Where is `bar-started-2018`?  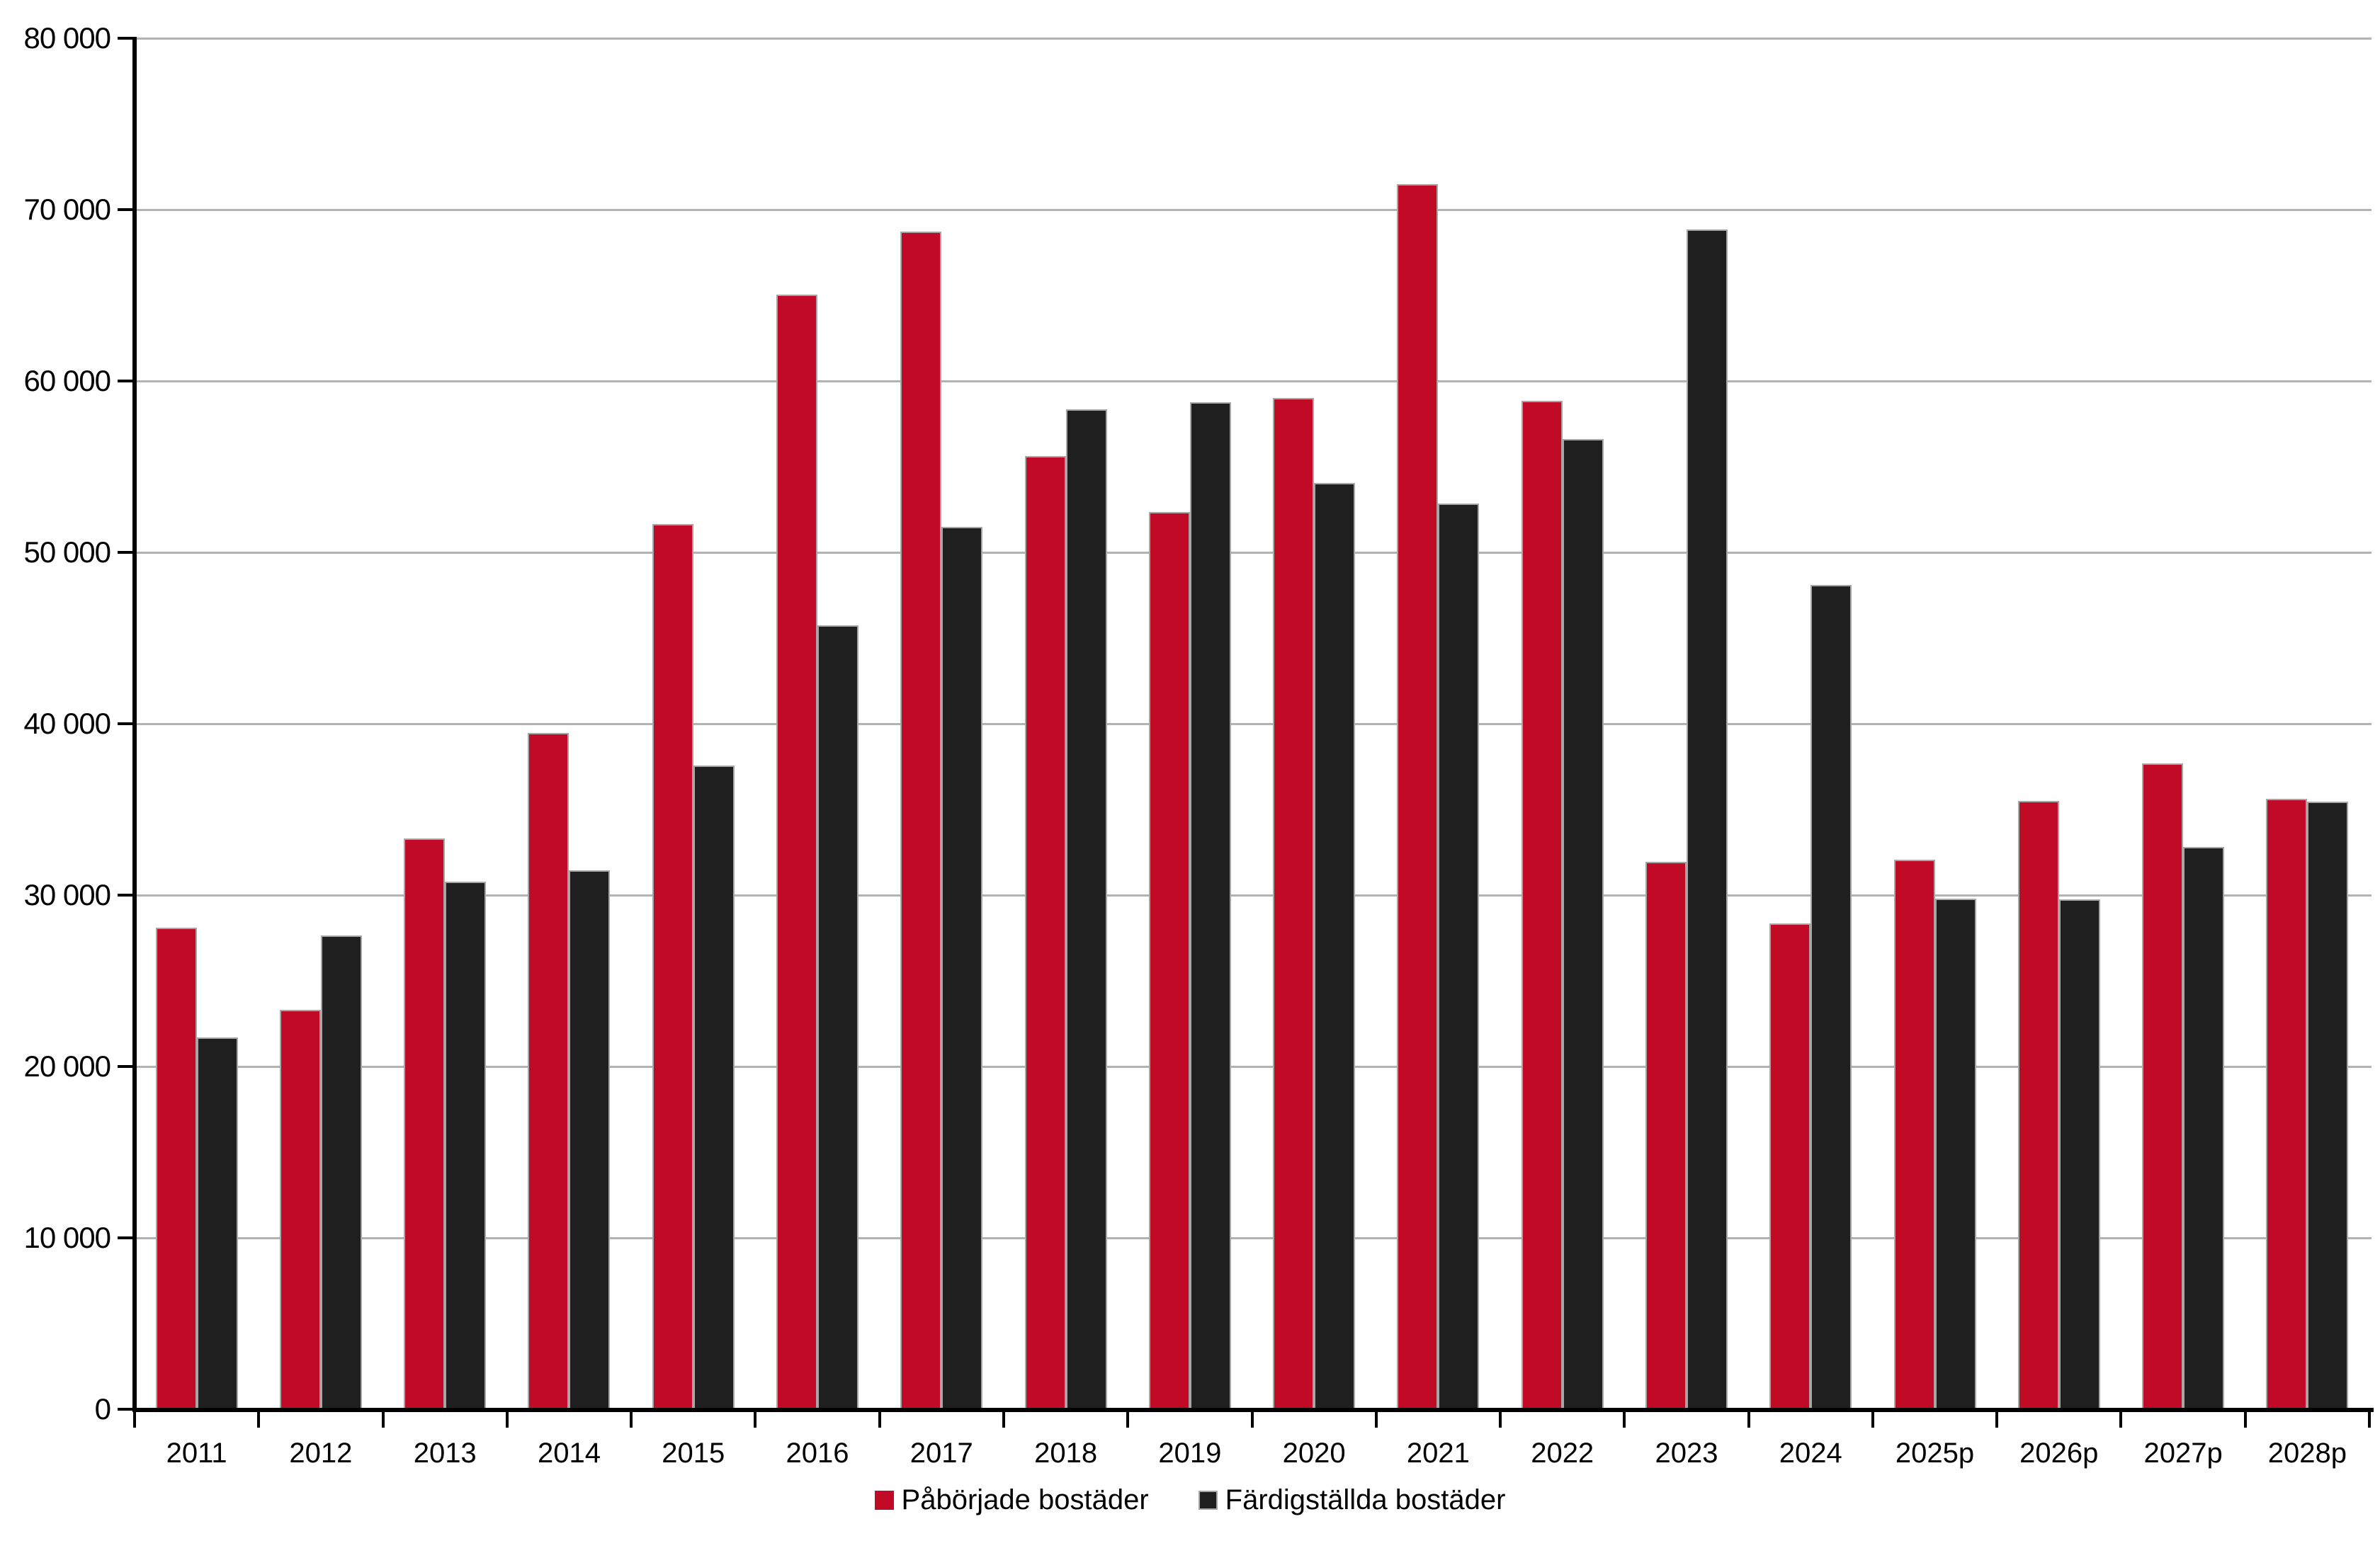
bar-started-2018 is located at coordinates (1045, 932).